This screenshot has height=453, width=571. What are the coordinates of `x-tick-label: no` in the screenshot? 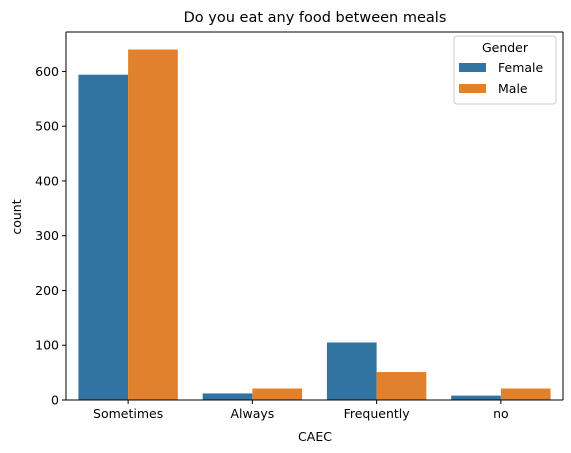 It's located at (501, 413).